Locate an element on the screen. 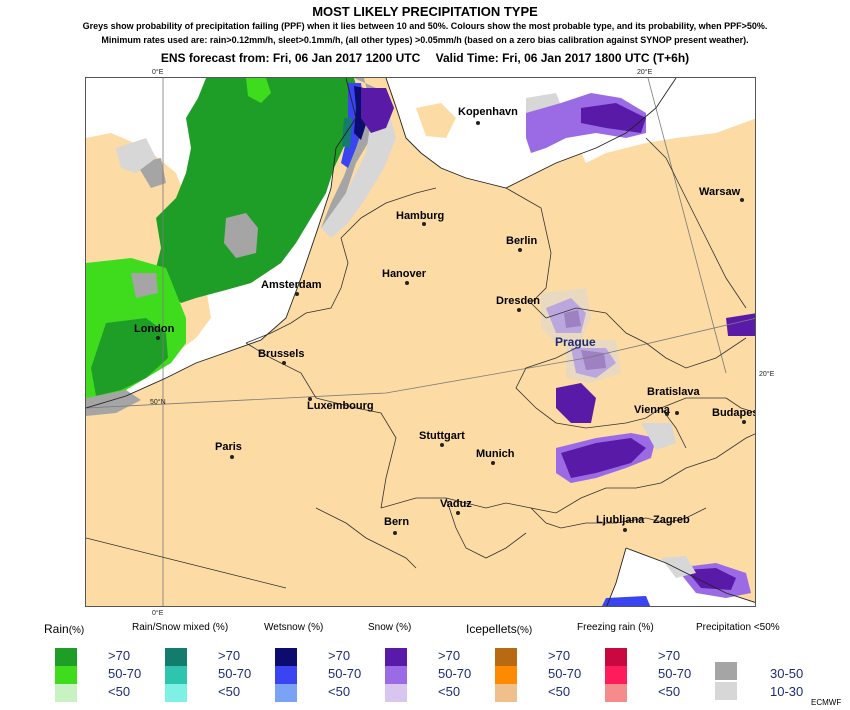 The image size is (850, 710). swatch-rain-high is located at coordinates (66, 657).